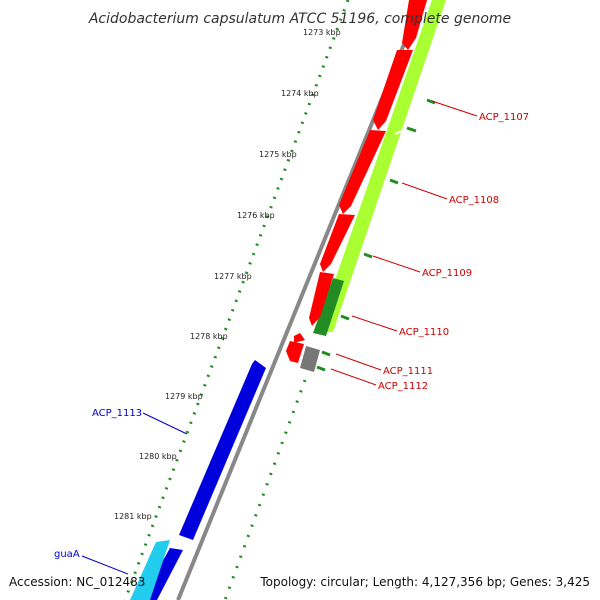 This screenshot has height=600, width=600. What do you see at coordinates (399, 132) in the screenshot?
I see `forward-gene-divider` at bounding box center [399, 132].